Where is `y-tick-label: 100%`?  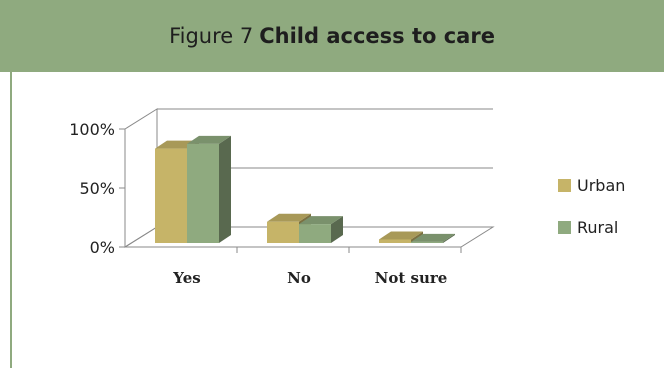
y-tick-label: 100% is located at coordinates (92, 129).